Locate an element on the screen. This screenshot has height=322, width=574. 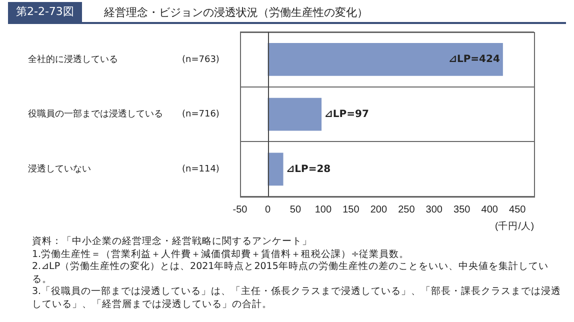
data-label: ⊿LP=28 is located at coordinates (308, 169).